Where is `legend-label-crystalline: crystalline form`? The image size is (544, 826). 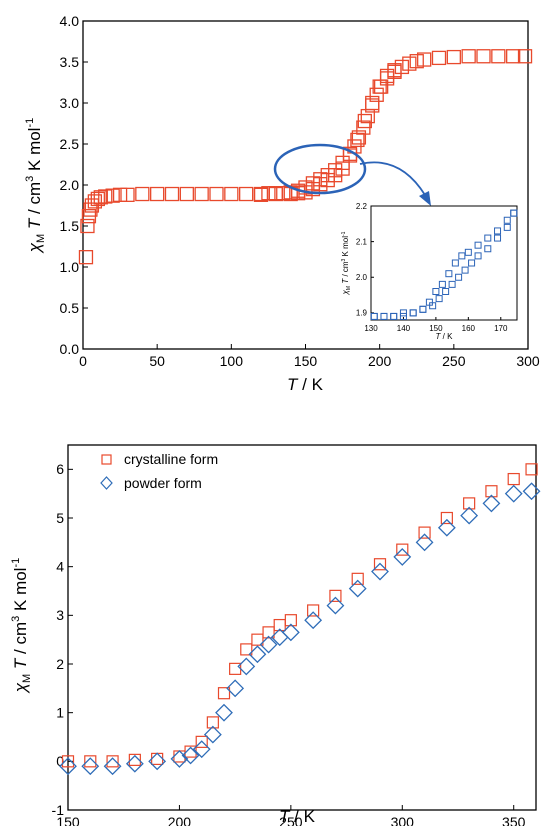
legend-label-crystalline: crystalline form is located at coordinates (171, 459).